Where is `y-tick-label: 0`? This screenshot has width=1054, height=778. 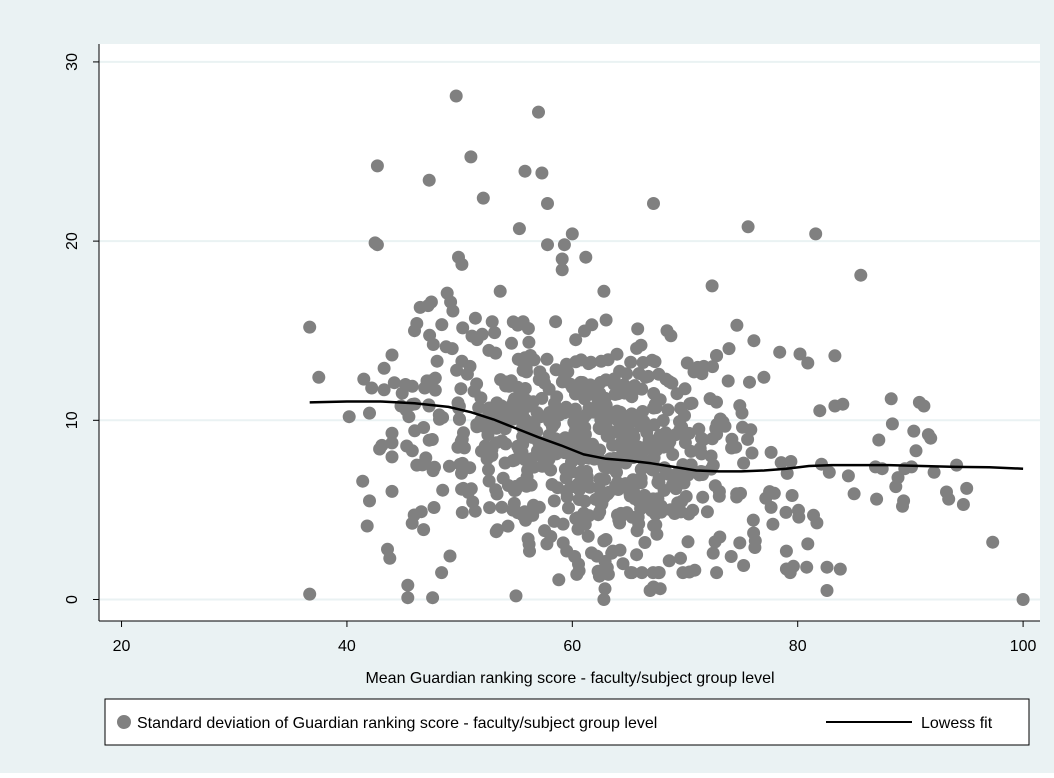
y-tick-label: 0 is located at coordinates (72, 599).